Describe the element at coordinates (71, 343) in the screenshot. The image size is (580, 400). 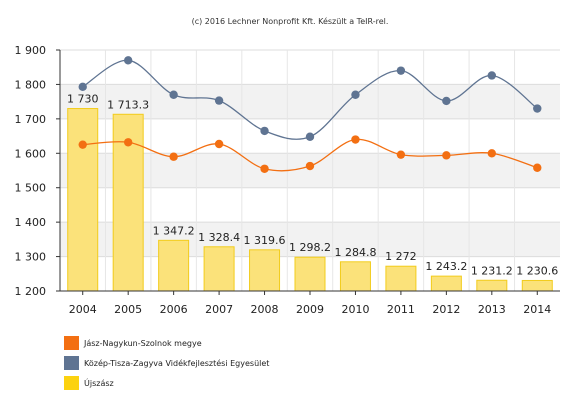
I see `legend-swatch-jnsz` at that location.